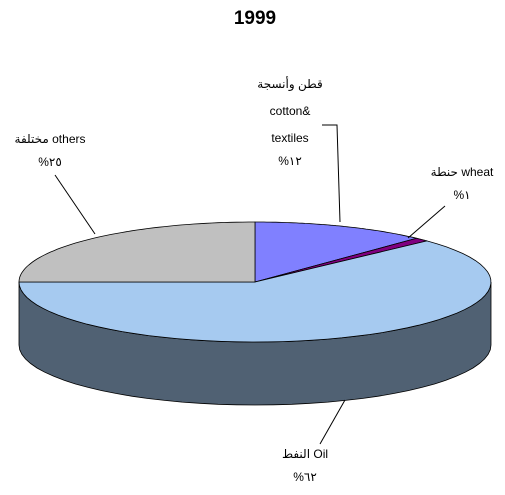  I want to click on slice-label: قطن وأنسجة, so click(289, 84).